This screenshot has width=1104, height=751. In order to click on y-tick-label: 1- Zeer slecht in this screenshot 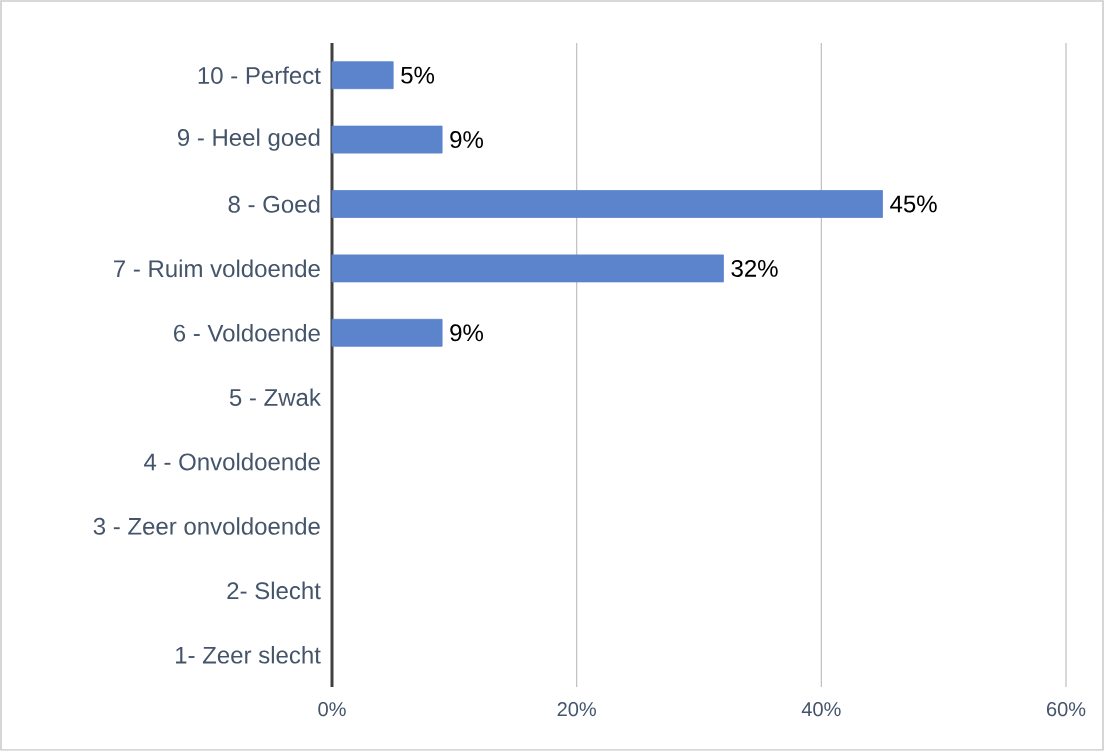, I will do `click(248, 655)`.